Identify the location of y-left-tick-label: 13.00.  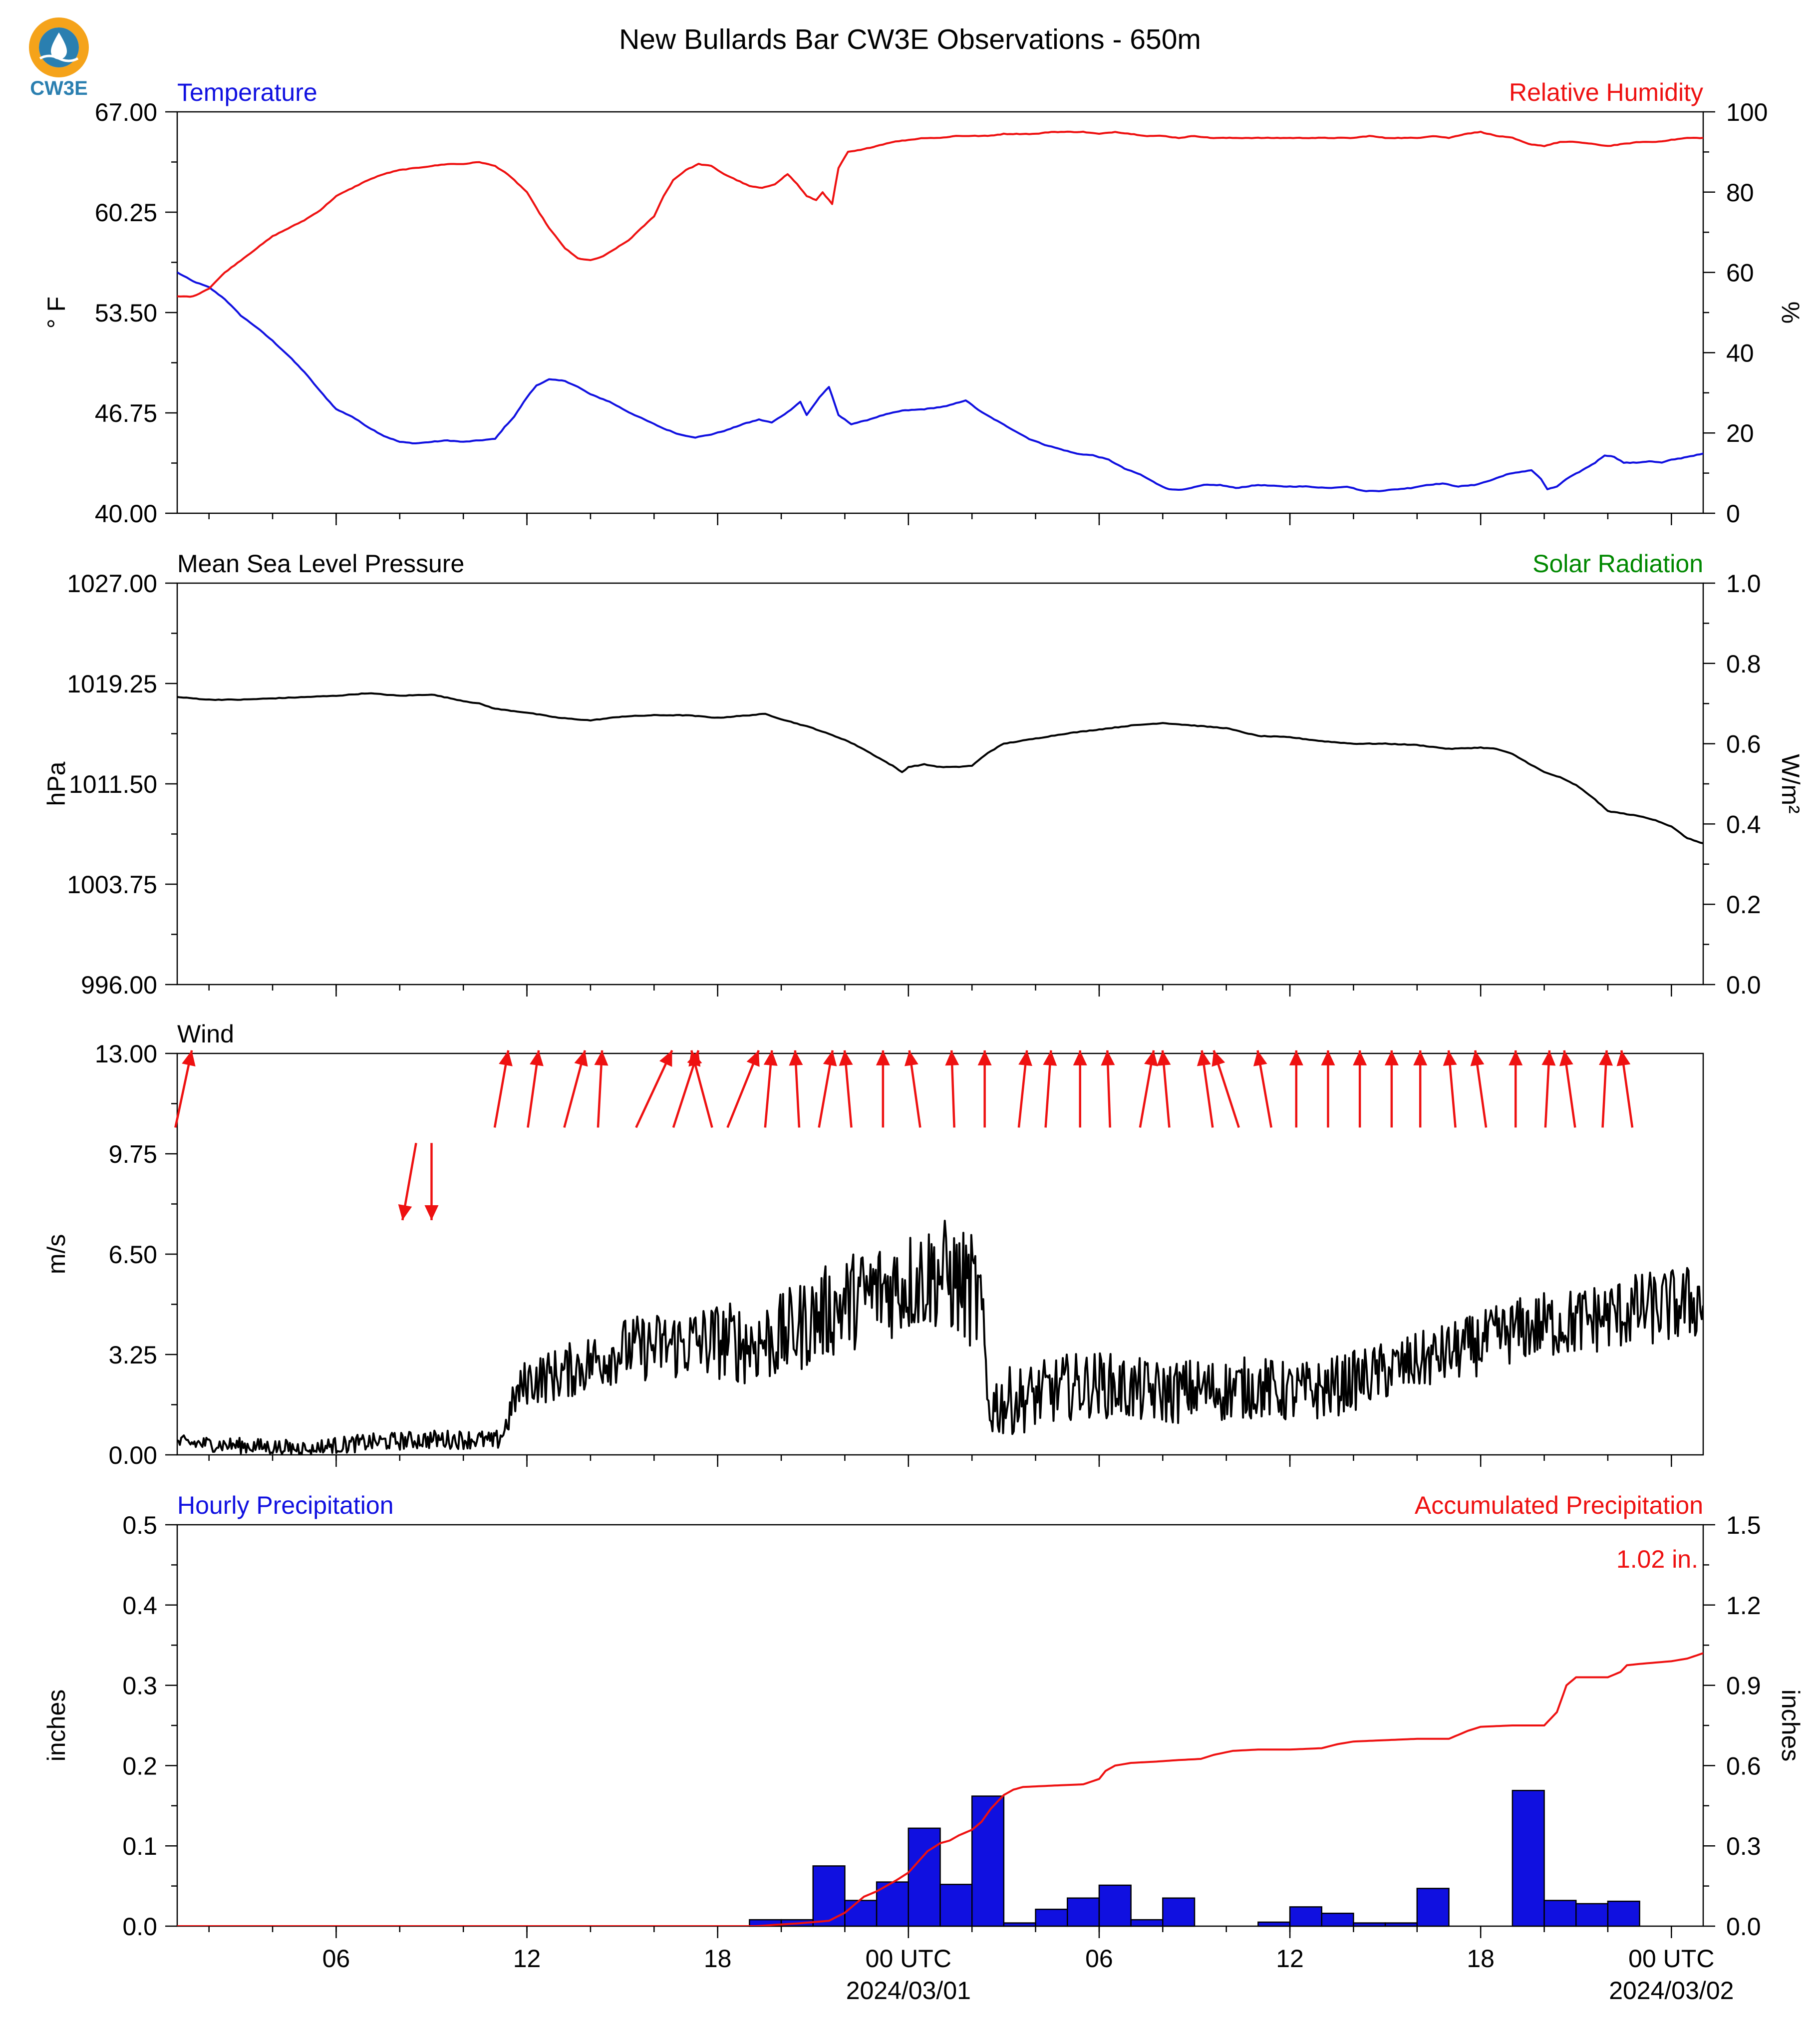
(126, 1054).